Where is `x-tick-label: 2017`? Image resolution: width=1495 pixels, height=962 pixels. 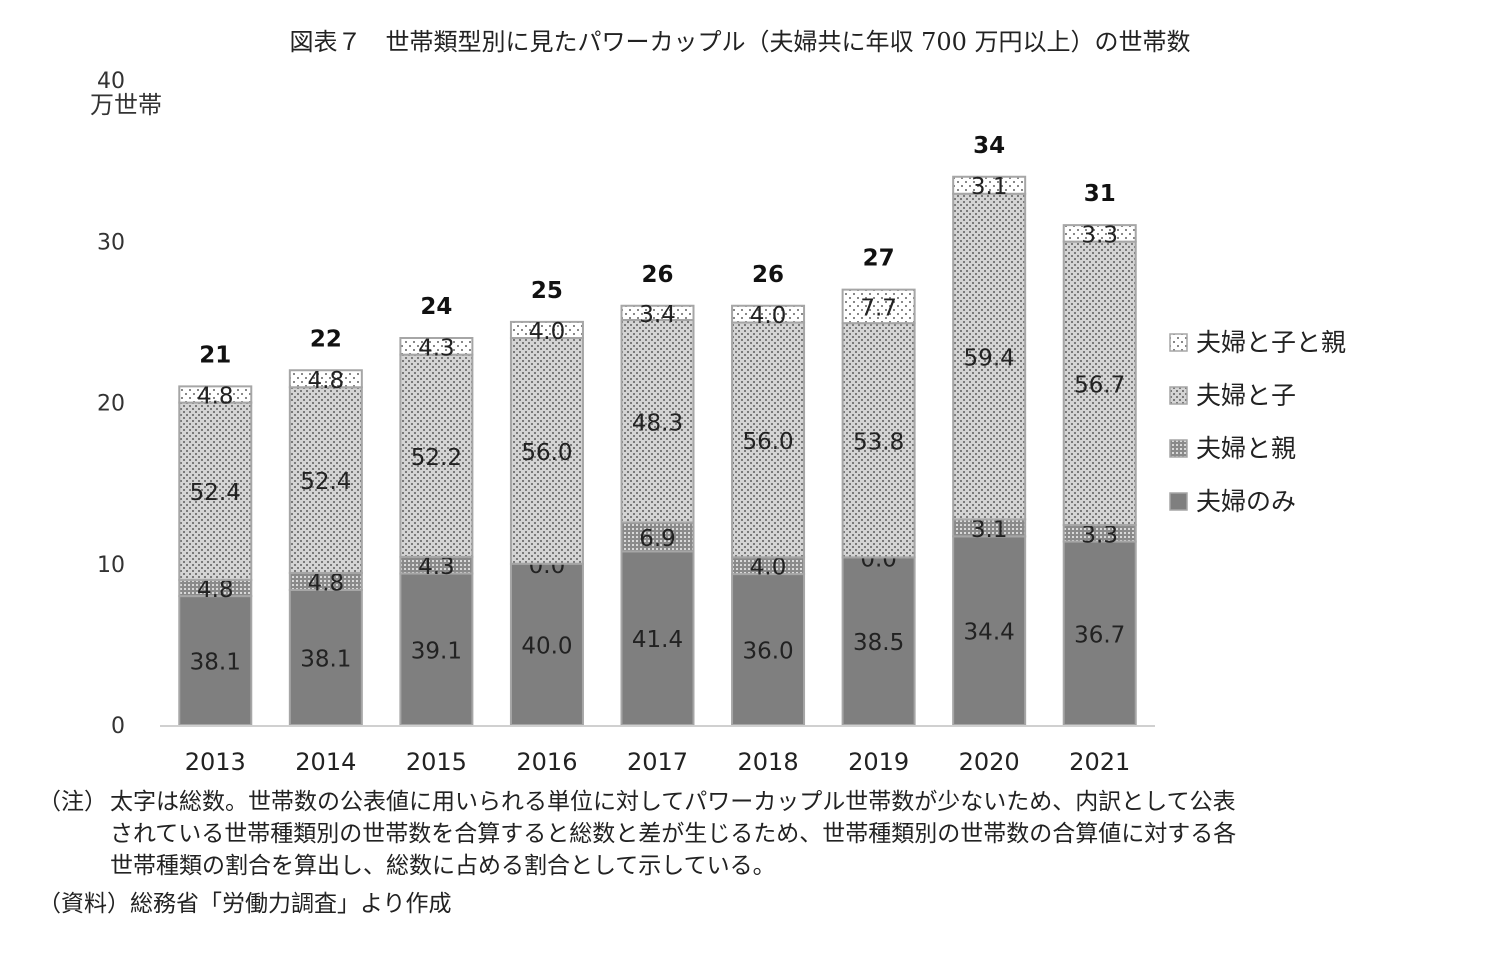
x-tick-label: 2017 is located at coordinates (657, 762).